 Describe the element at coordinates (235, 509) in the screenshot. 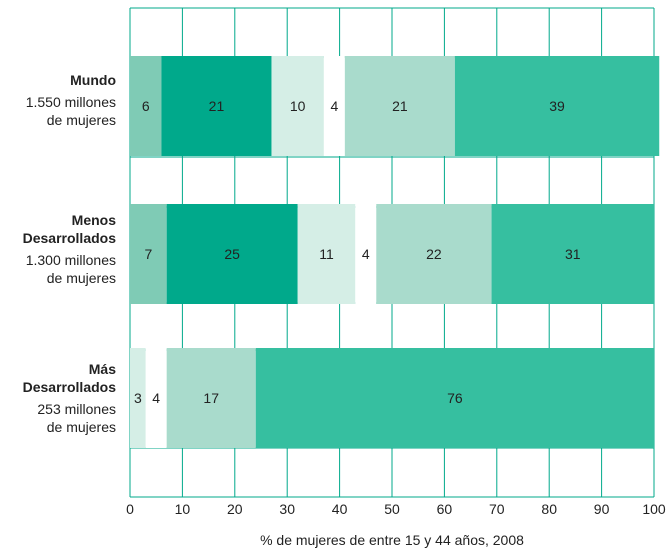

I see `x-tick-label: 20` at that location.